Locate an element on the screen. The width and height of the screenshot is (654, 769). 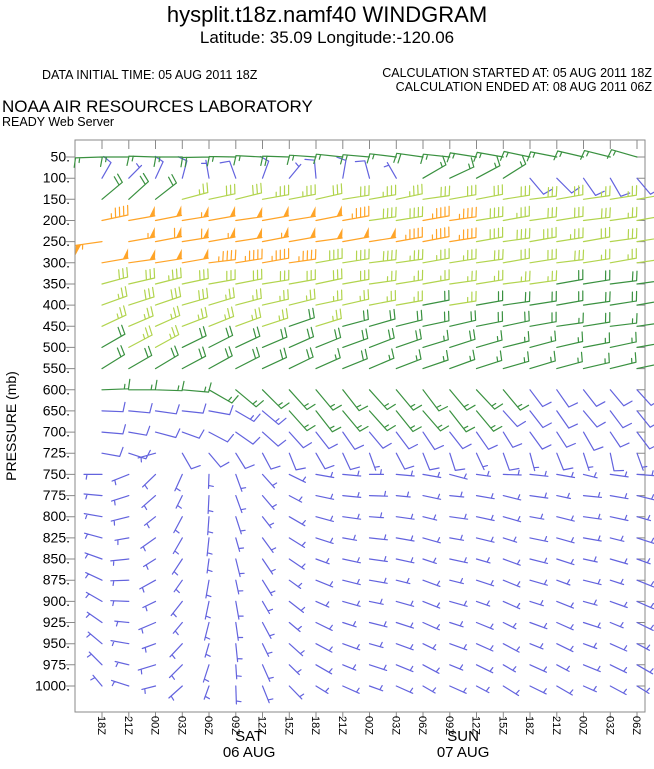
calculation-started: CALCULATION STARTED AT: 05 AUG 2011 18Z is located at coordinates (517, 73).